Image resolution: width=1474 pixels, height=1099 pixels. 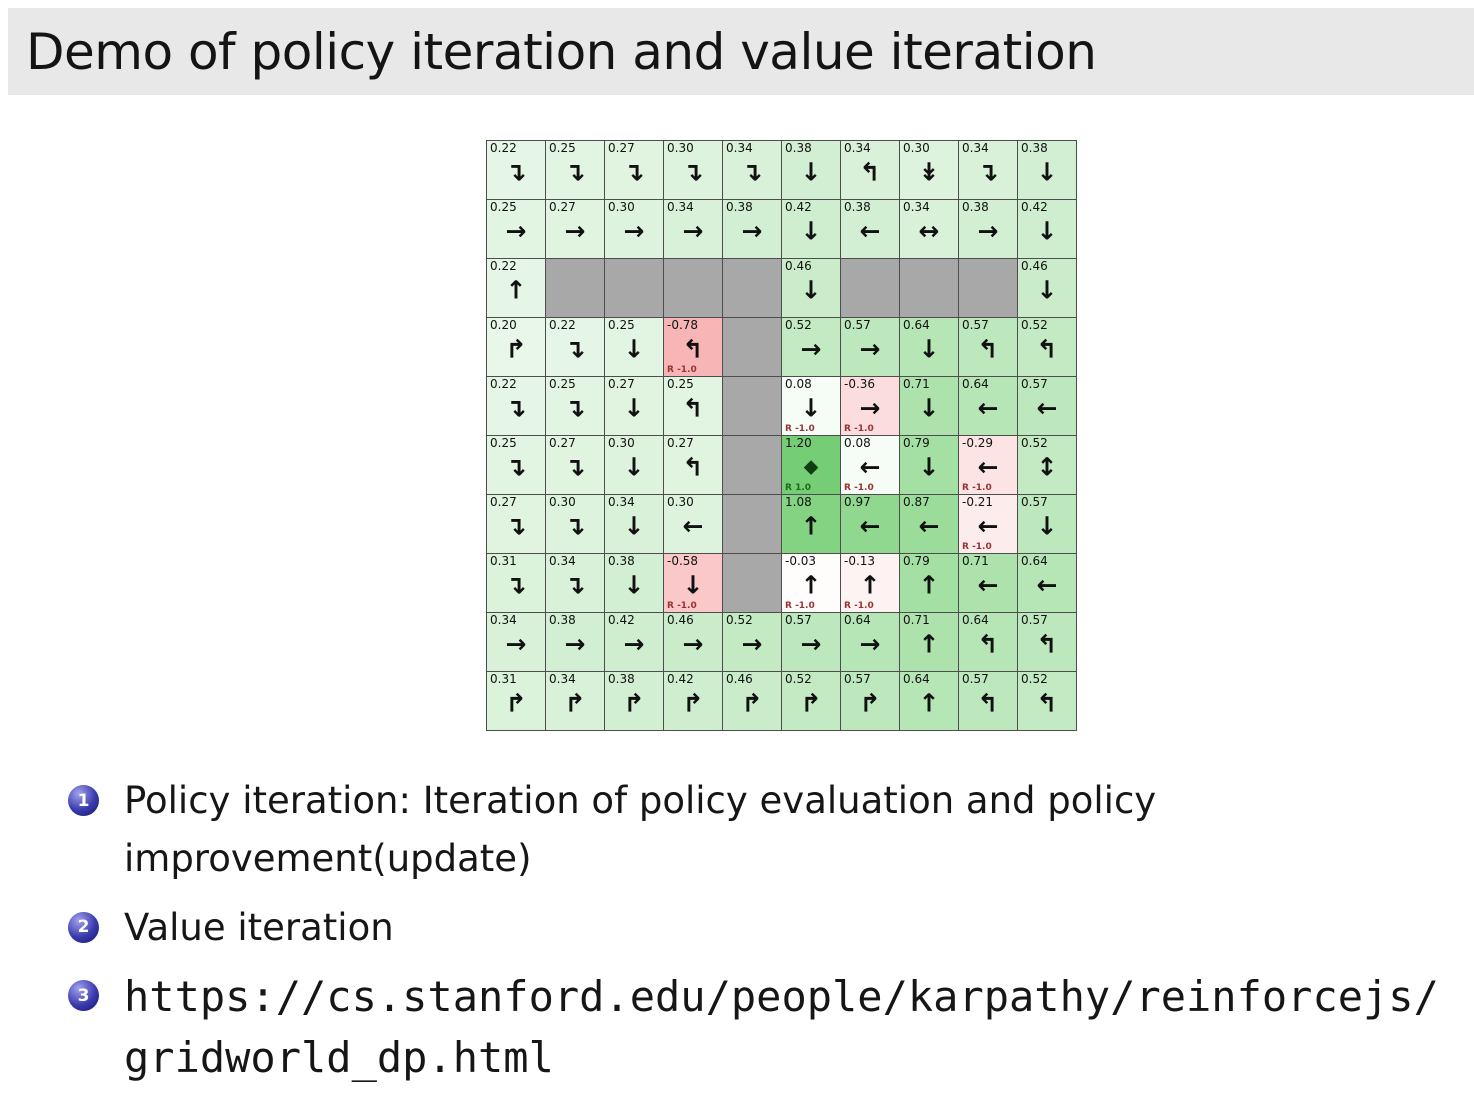 I want to click on grid-cell: 0.22 ↑, so click(x=516, y=288).